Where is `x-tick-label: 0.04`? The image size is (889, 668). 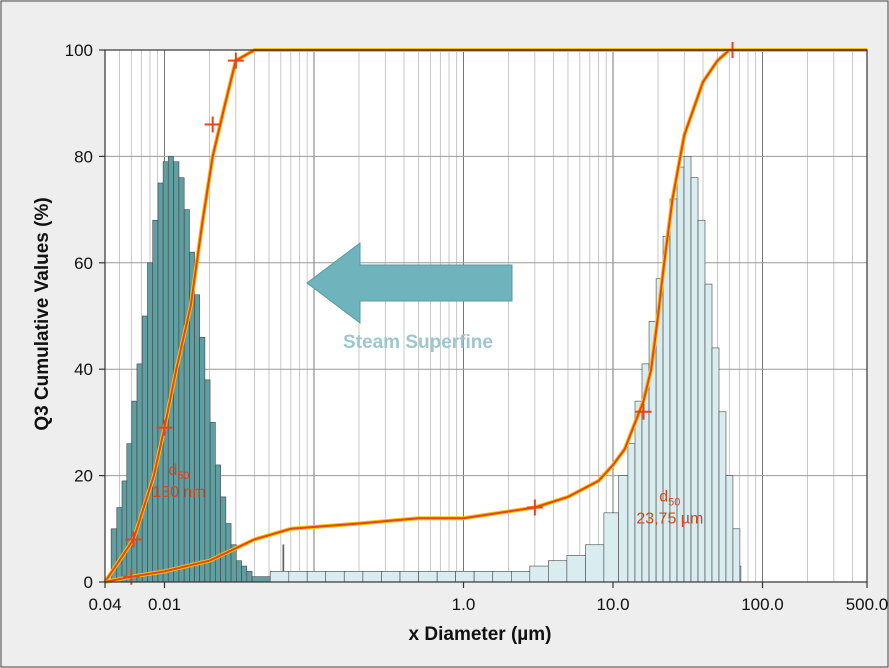
x-tick-label: 0.04 is located at coordinates (104, 604).